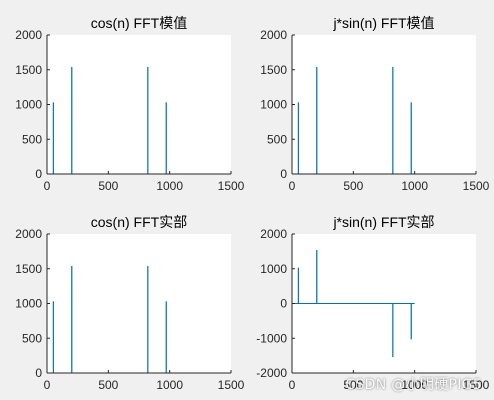 This screenshot has height=400, width=494. I want to click on chart-title: cos(n) FFT实部, so click(139, 222).